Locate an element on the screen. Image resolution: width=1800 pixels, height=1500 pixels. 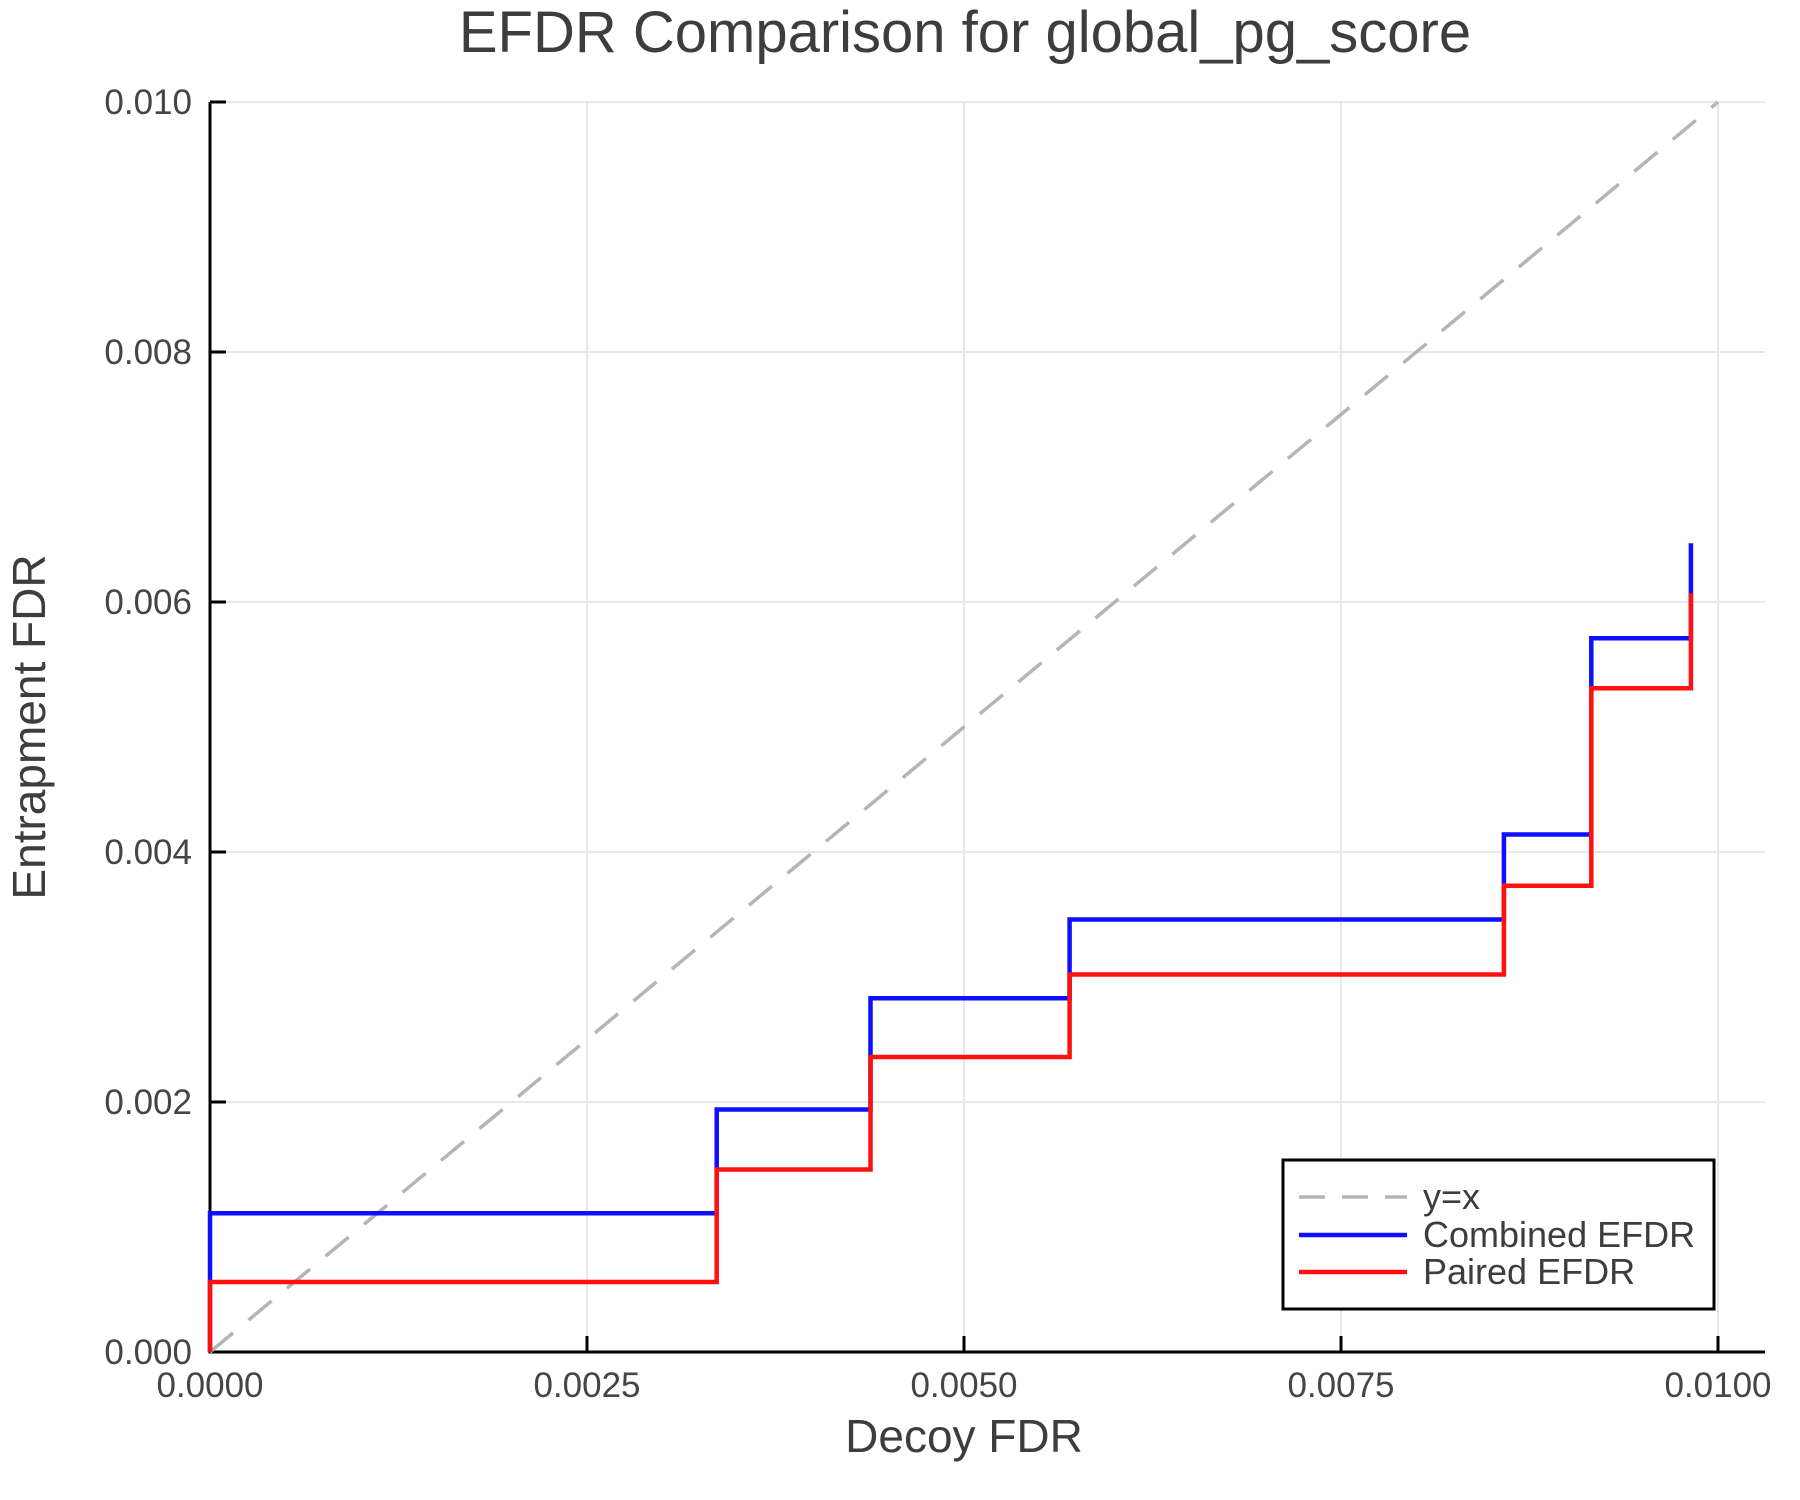
legend: y=x Combined EFDR Paired EFDR is located at coordinates (1498, 1234).